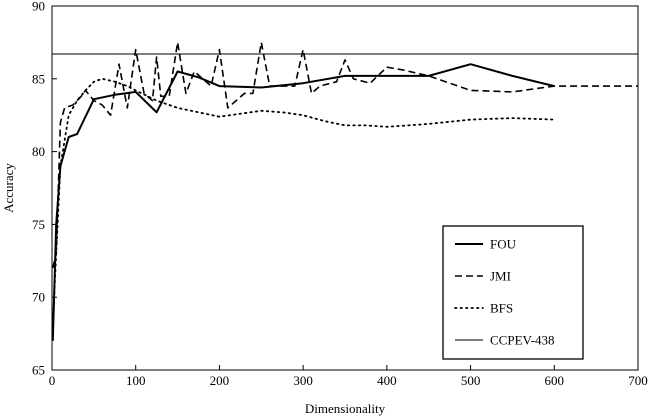  Describe the element at coordinates (503, 244) in the screenshot. I see `legend-label: FOU` at that location.